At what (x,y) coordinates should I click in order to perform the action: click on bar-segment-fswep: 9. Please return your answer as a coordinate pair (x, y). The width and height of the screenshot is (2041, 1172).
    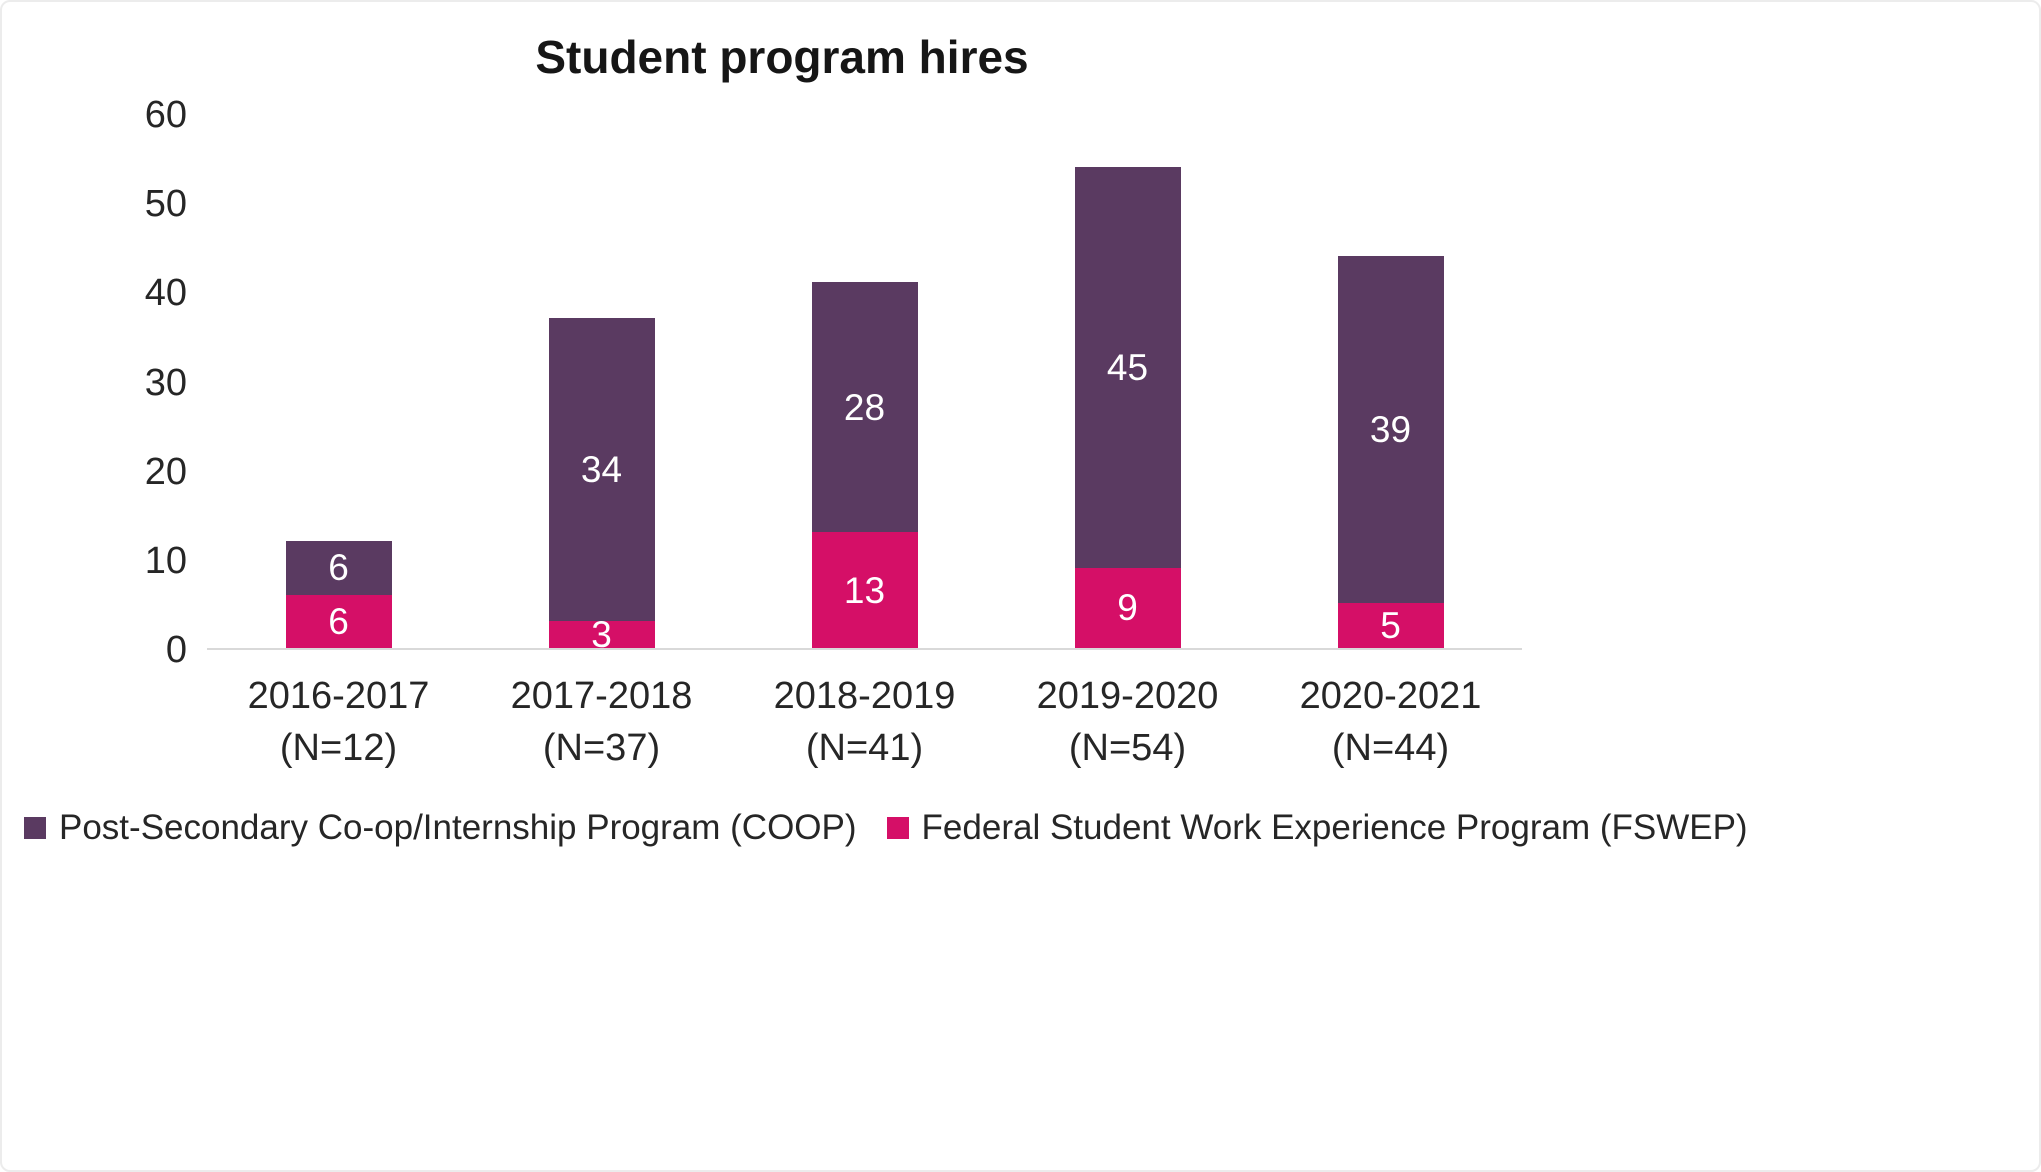
    Looking at the image, I should click on (1127, 607).